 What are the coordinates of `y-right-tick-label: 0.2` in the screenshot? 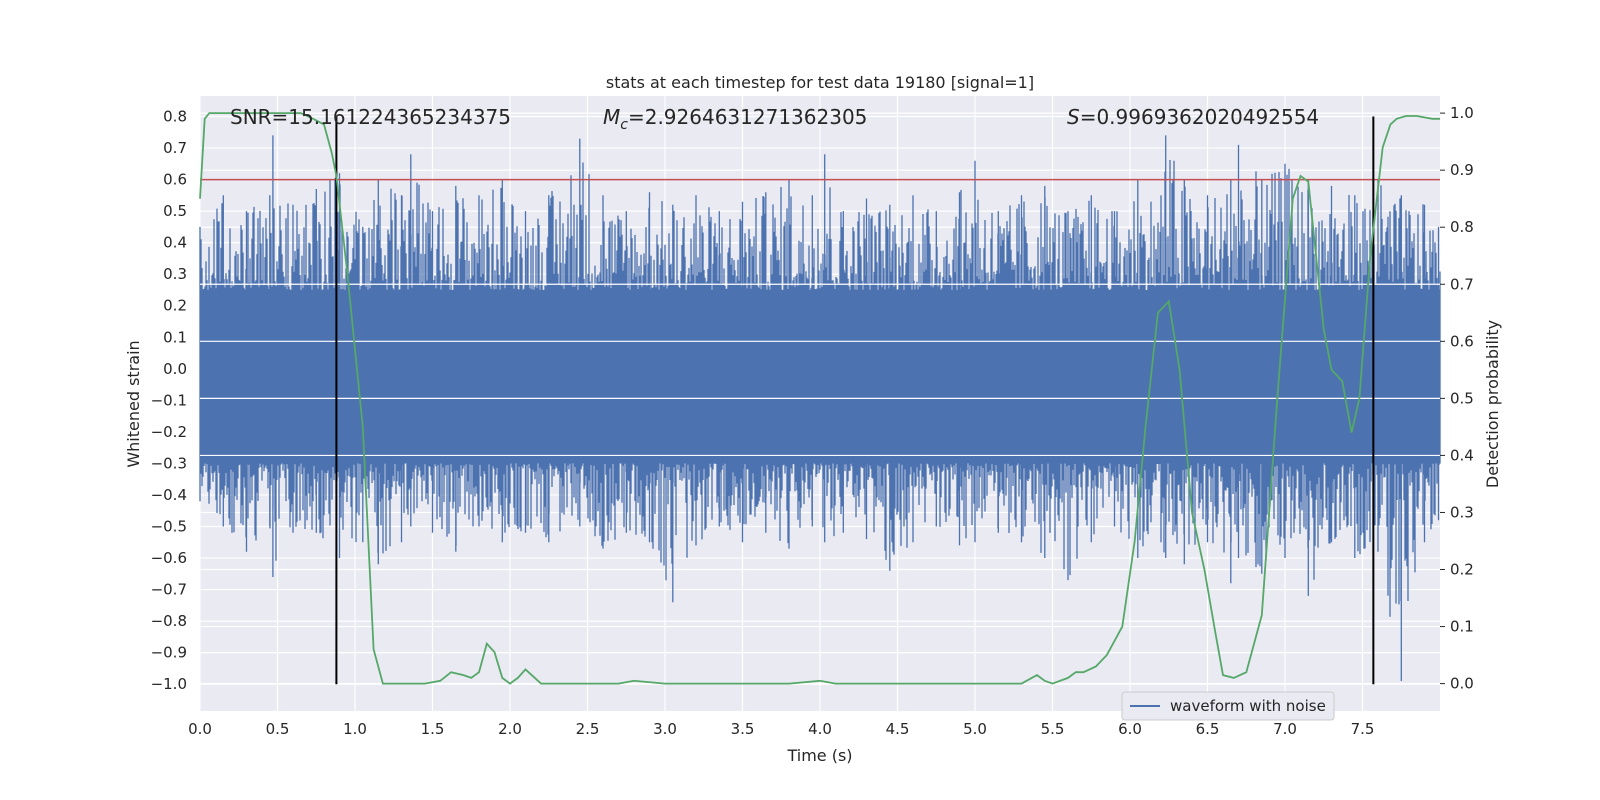 It's located at (1462, 570).